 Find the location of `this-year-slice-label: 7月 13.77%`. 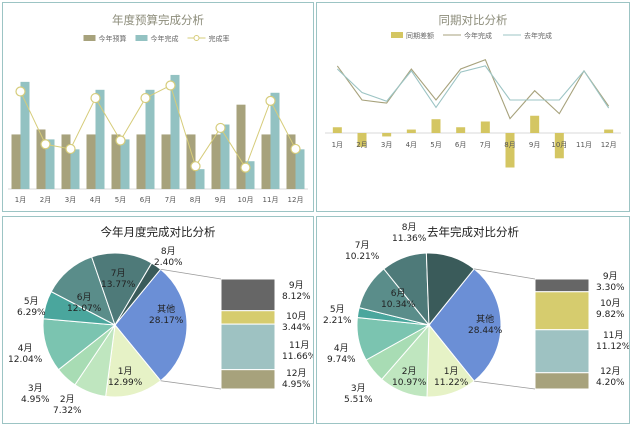

this-year-slice-label: 7月 13.77% is located at coordinates (118, 280).